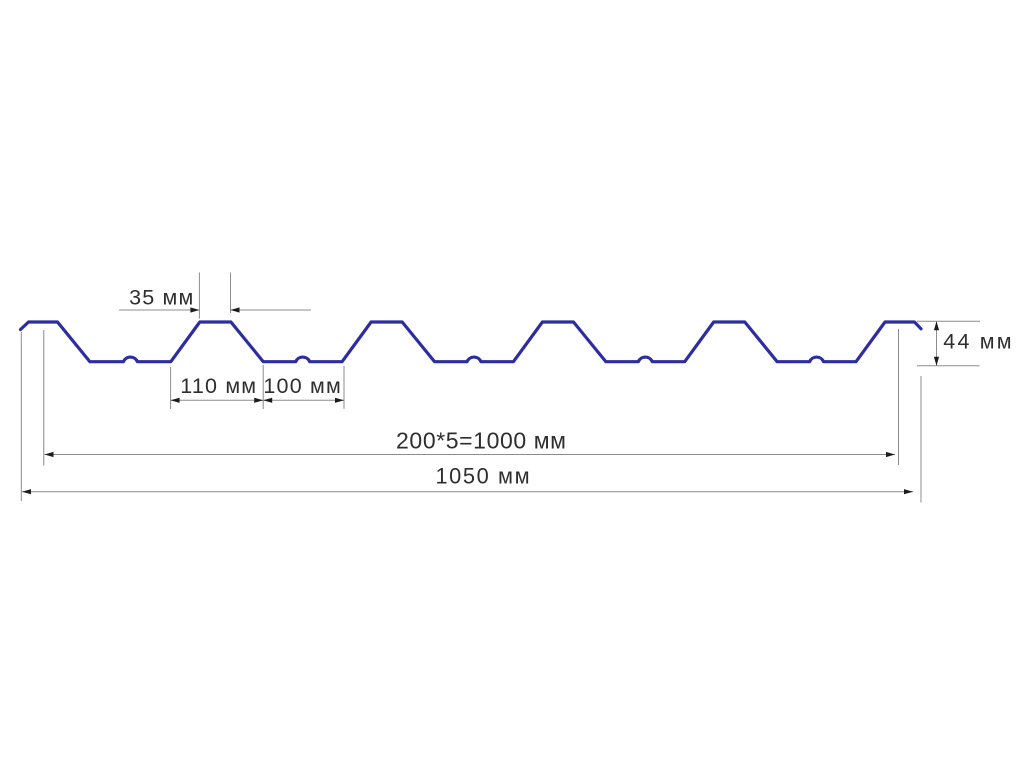  What do you see at coordinates (481, 440) in the screenshot?
I see `svg-text: 200*5=1000 мм` at bounding box center [481, 440].